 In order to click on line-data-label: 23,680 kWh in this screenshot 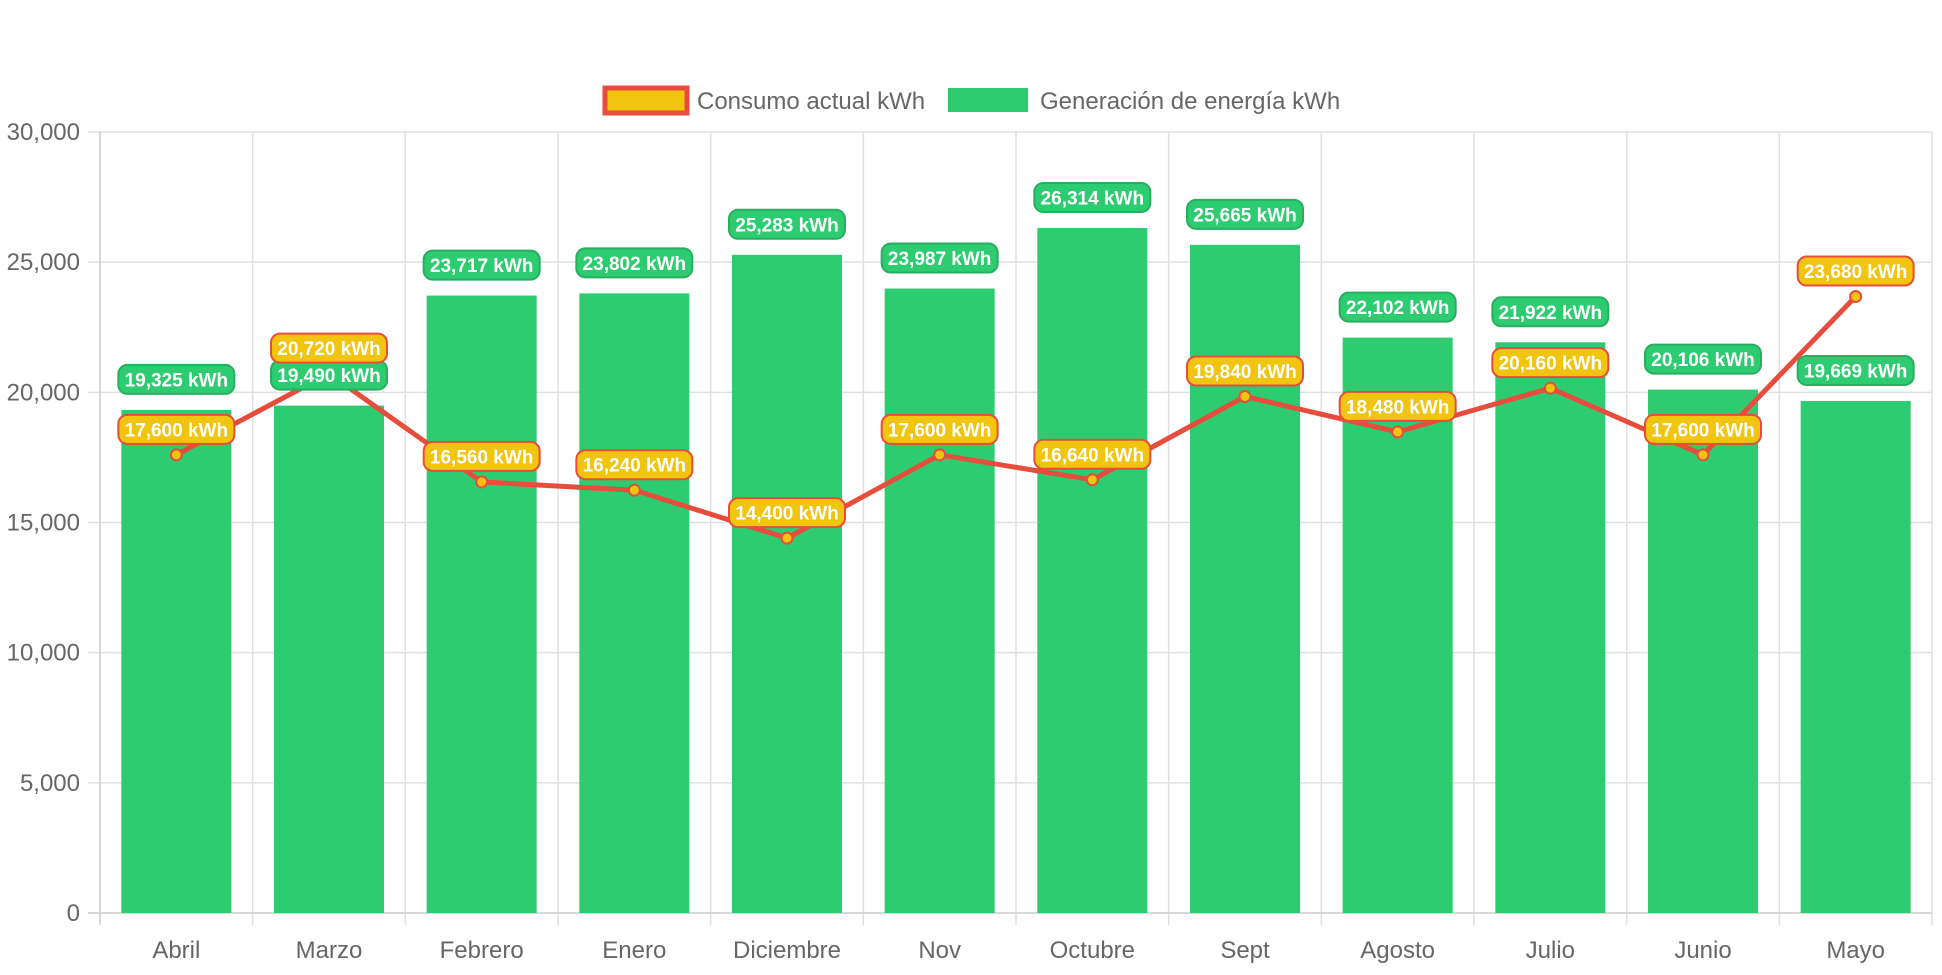, I will do `click(1855, 271)`.